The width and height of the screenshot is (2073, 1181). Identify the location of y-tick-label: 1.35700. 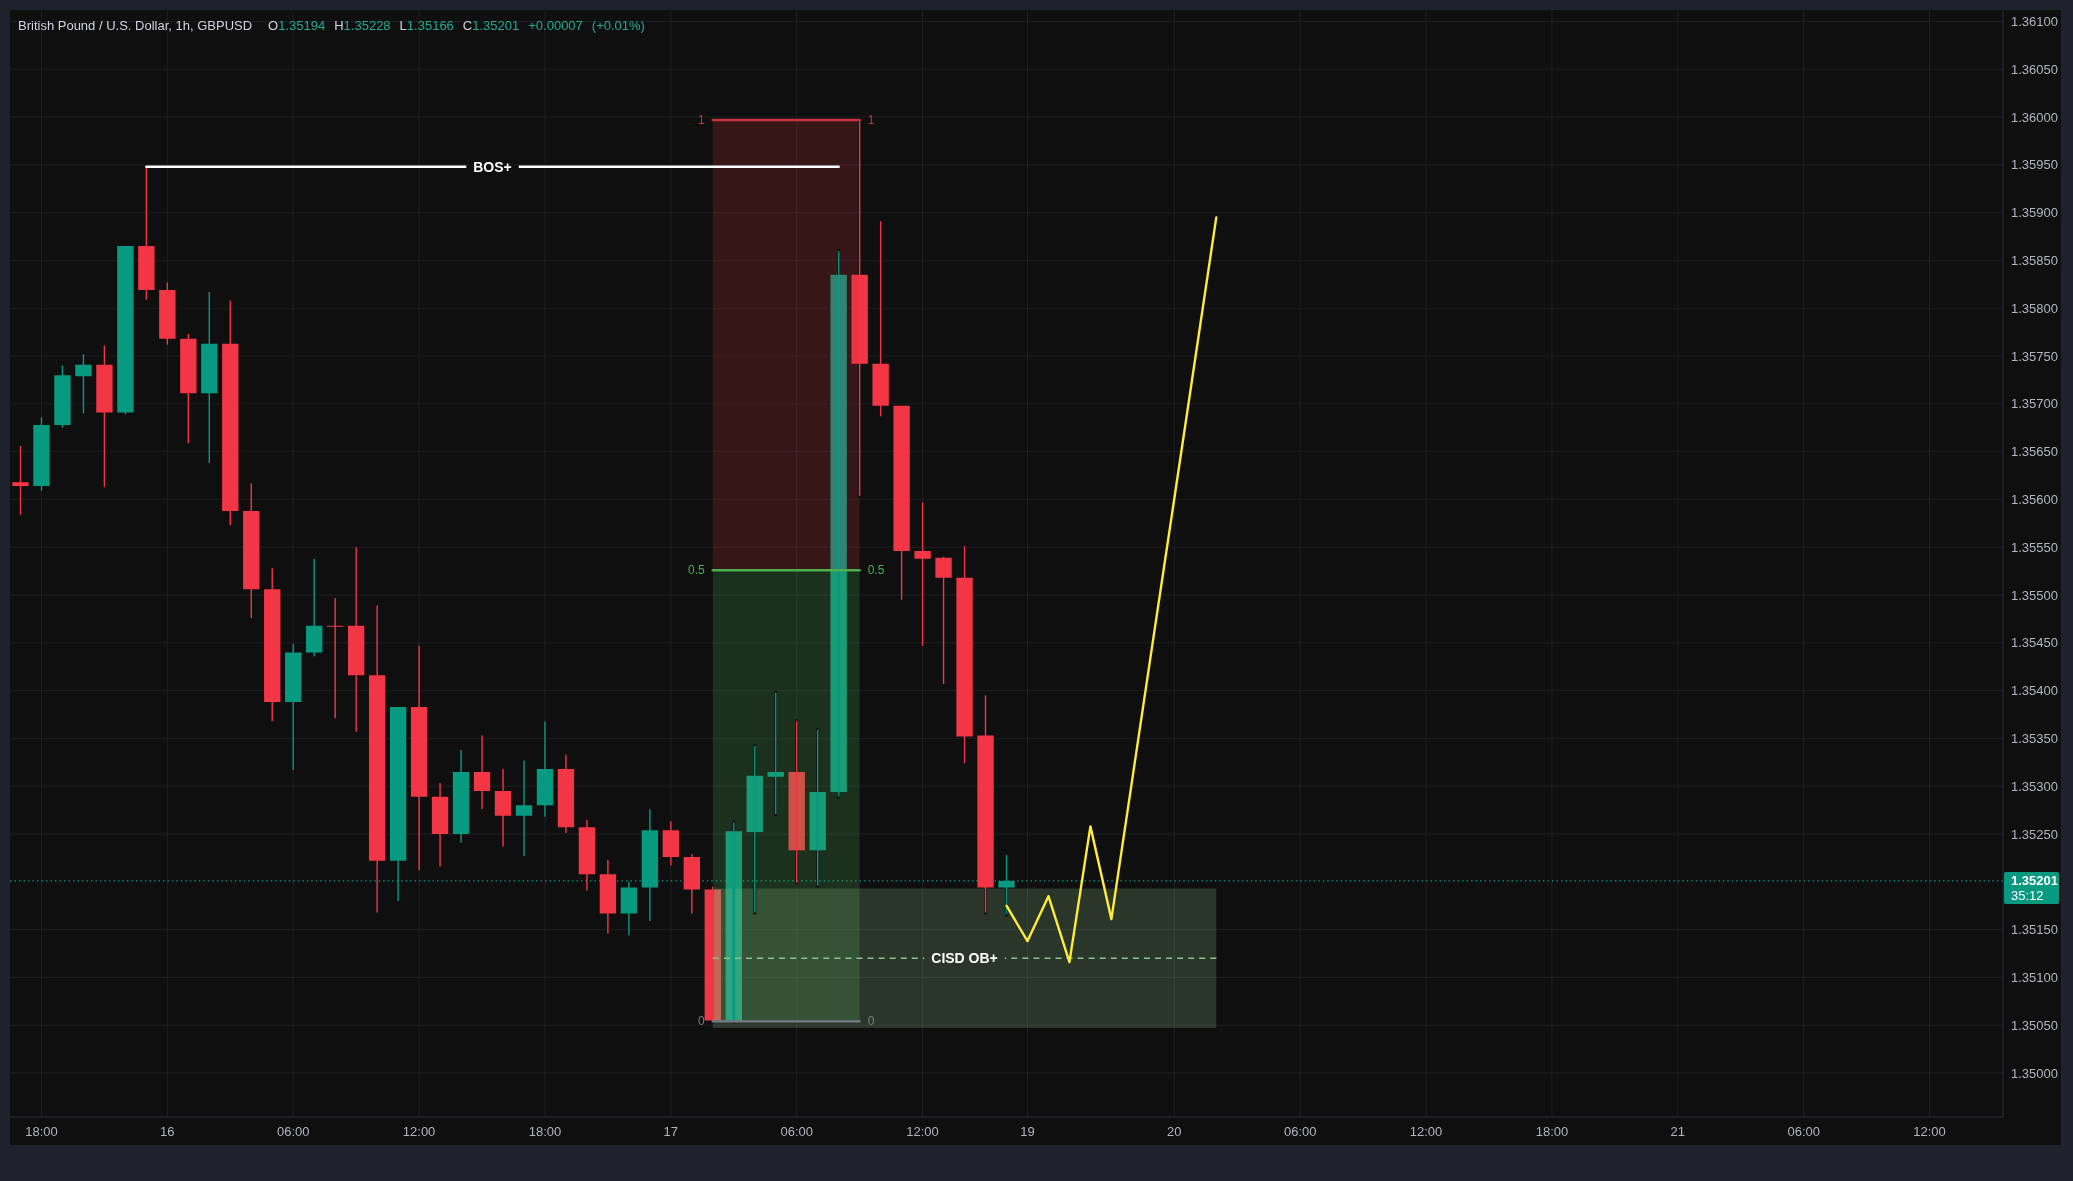
(2034, 404).